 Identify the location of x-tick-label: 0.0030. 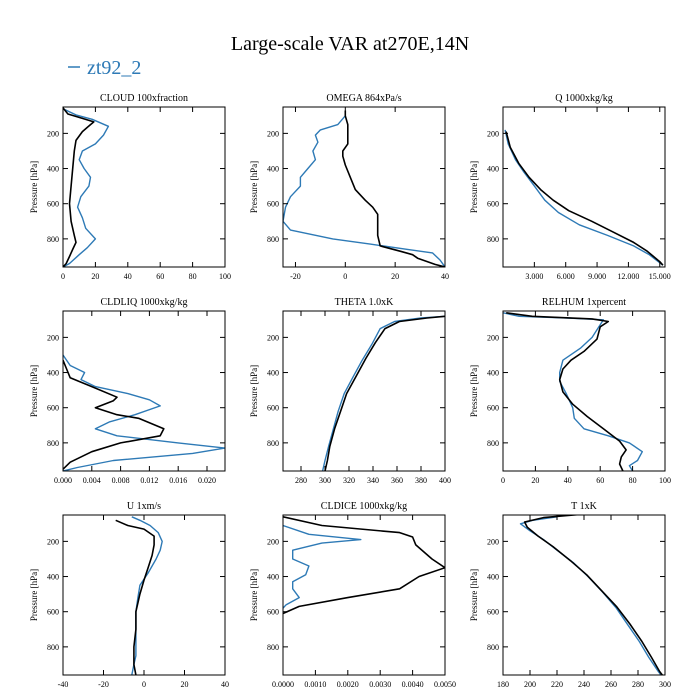
(380, 684).